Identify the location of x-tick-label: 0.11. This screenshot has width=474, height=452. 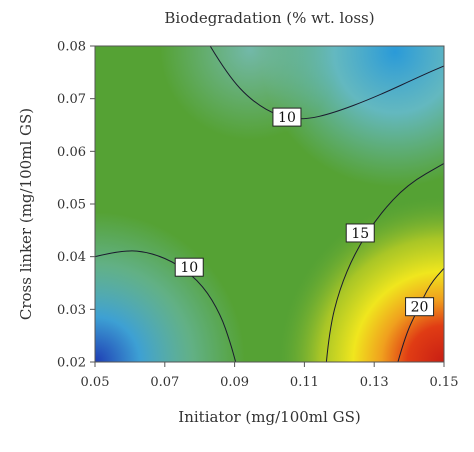
(304, 382).